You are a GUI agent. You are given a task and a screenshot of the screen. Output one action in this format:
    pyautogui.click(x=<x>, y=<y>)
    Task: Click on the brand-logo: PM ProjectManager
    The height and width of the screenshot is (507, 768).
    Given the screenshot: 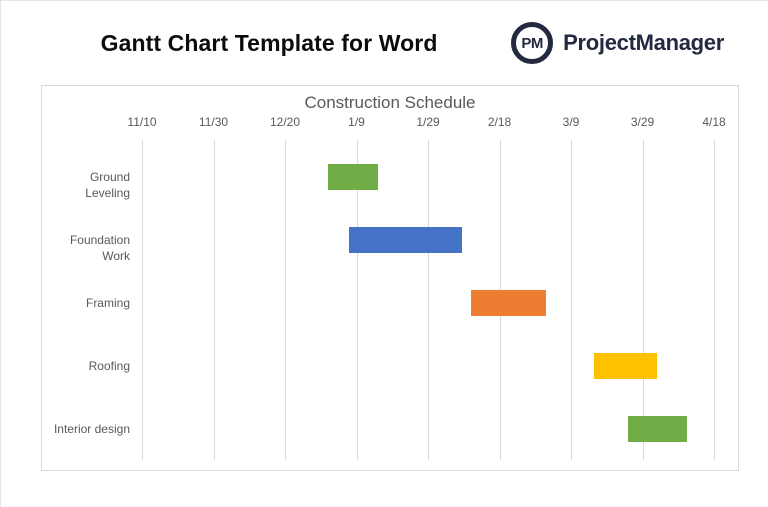 What is the action you would take?
    pyautogui.click(x=617, y=43)
    